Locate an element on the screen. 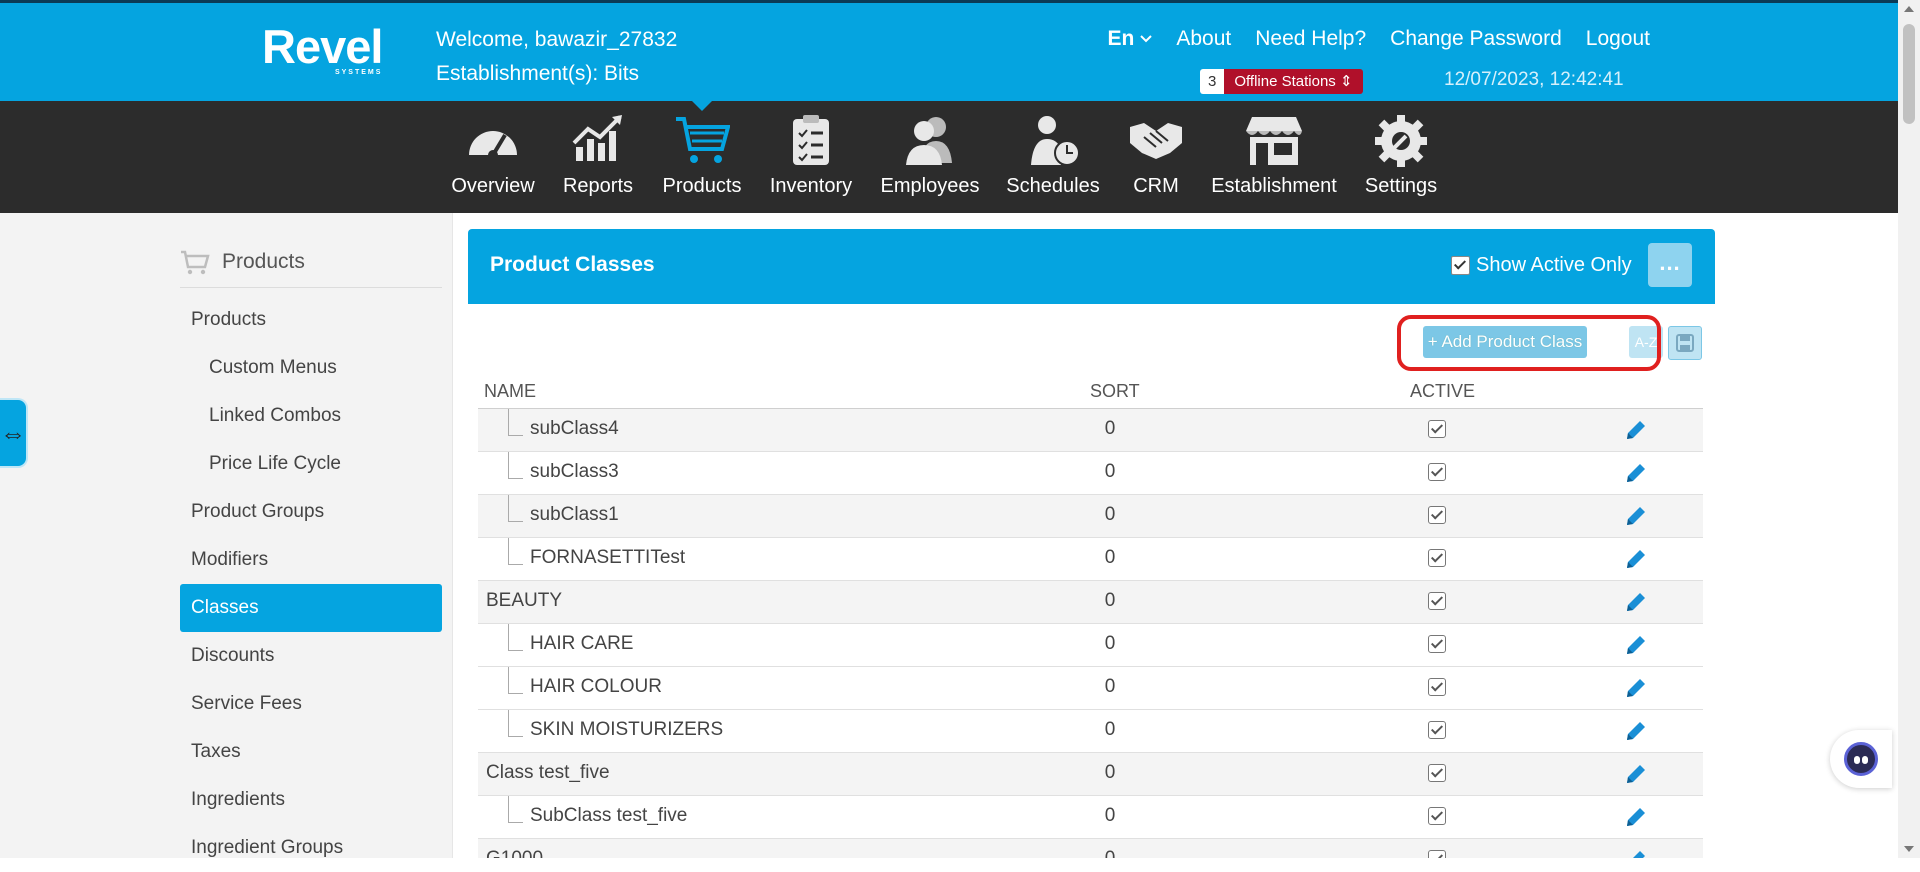  logo-subtext: SYSTEMS is located at coordinates (358, 72).